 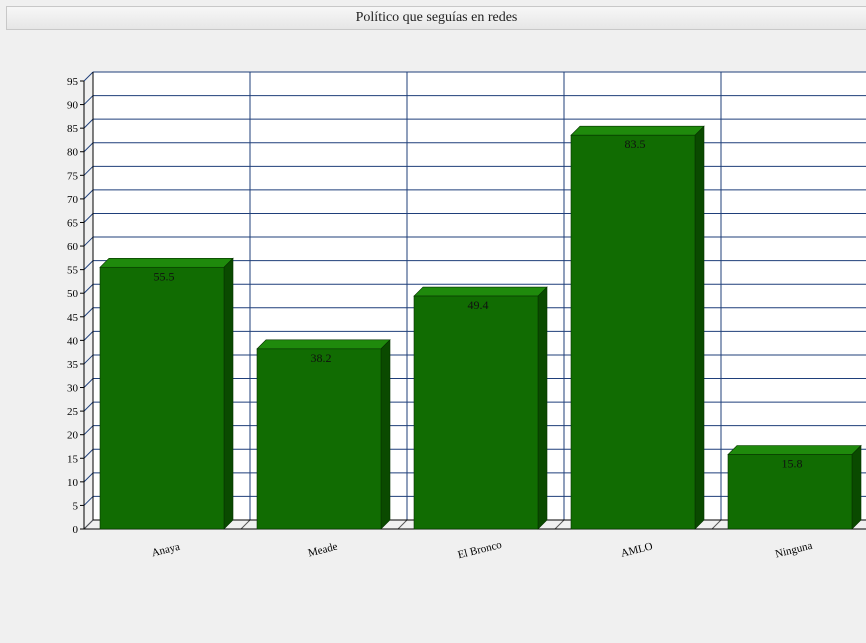 What do you see at coordinates (76, 506) in the screenshot?
I see `y-tick-label: 5` at bounding box center [76, 506].